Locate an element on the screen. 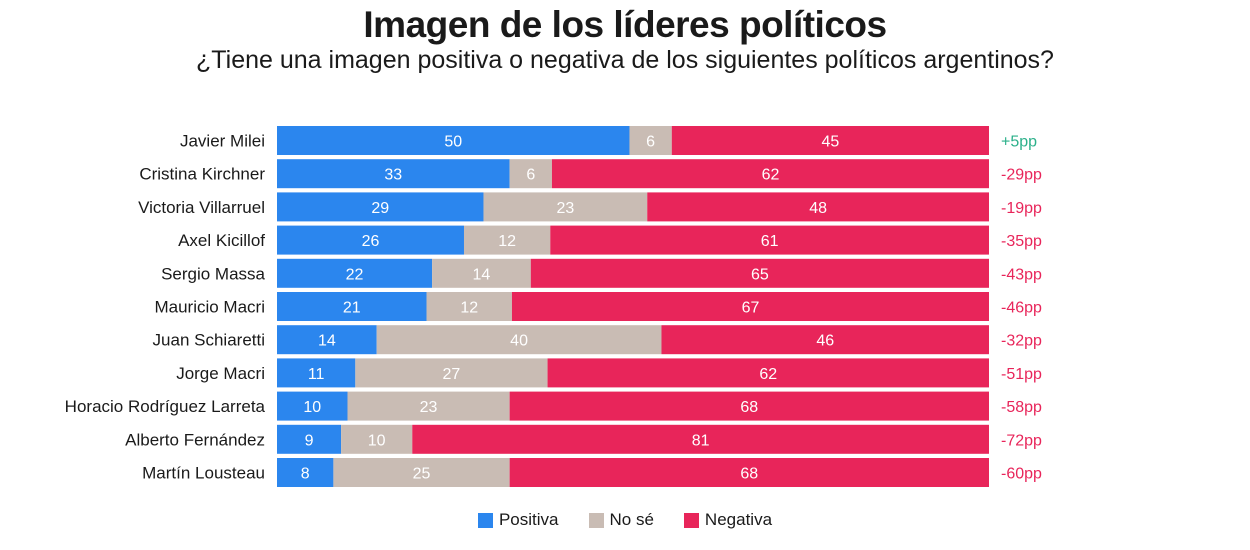 This screenshot has width=1250, height=550. bar-positiva-javier-milei is located at coordinates (453, 140).